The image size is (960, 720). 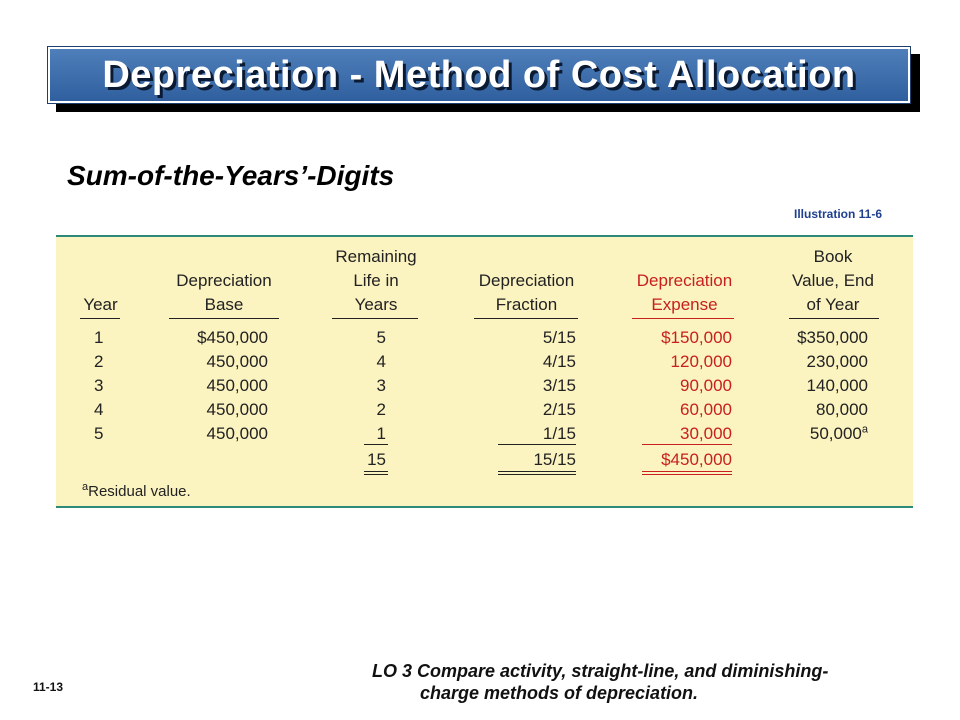 What do you see at coordinates (99, 337) in the screenshot?
I see `cell-year: 1` at bounding box center [99, 337].